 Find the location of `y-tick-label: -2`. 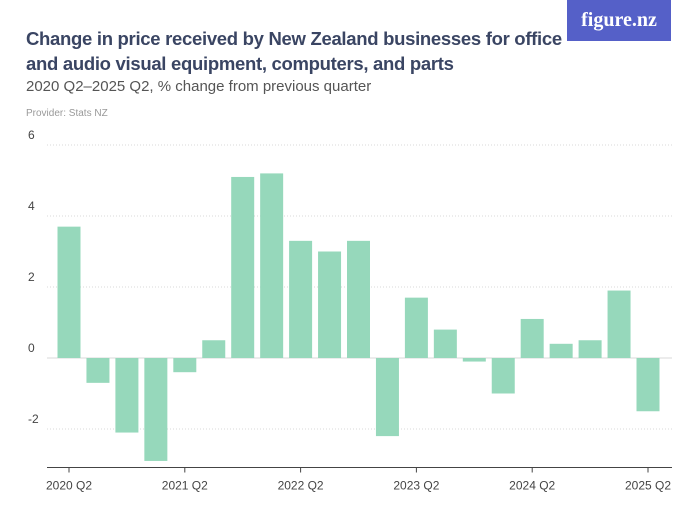

y-tick-label: -2 is located at coordinates (33, 419).